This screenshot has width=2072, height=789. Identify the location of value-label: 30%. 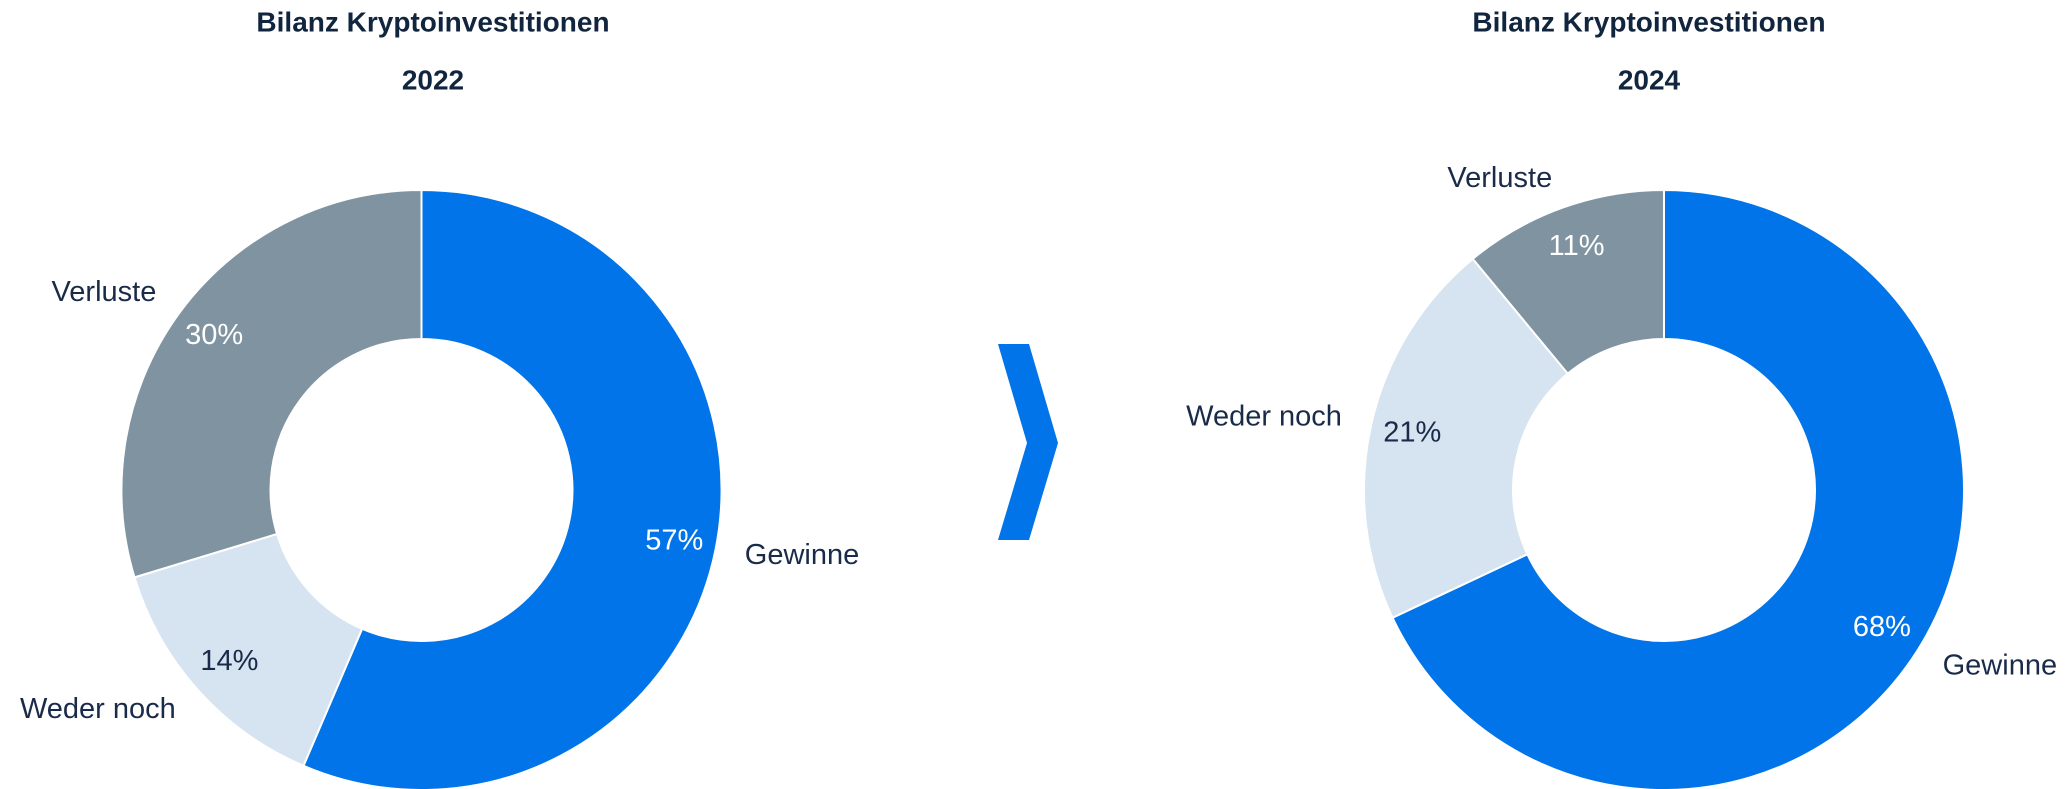
(214, 335).